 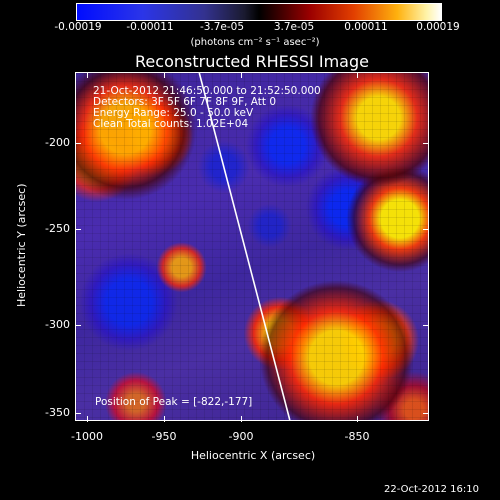 What do you see at coordinates (164, 436) in the screenshot?
I see `x-tick-label: -950` at bounding box center [164, 436].